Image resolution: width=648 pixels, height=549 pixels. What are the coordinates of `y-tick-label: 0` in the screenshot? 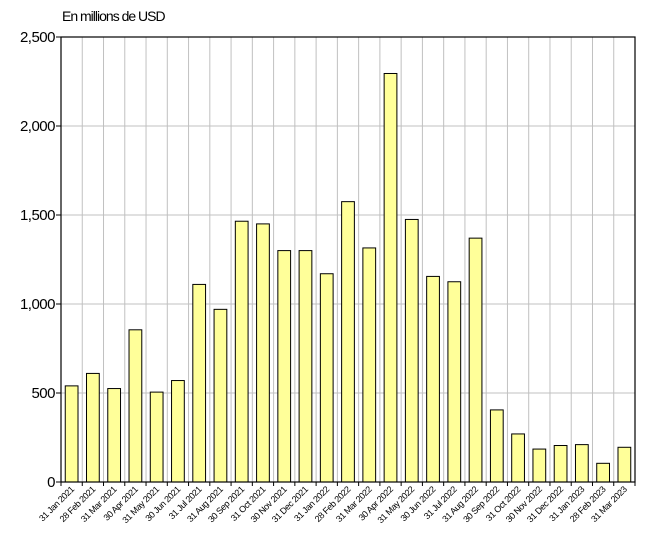 It's located at (51, 482).